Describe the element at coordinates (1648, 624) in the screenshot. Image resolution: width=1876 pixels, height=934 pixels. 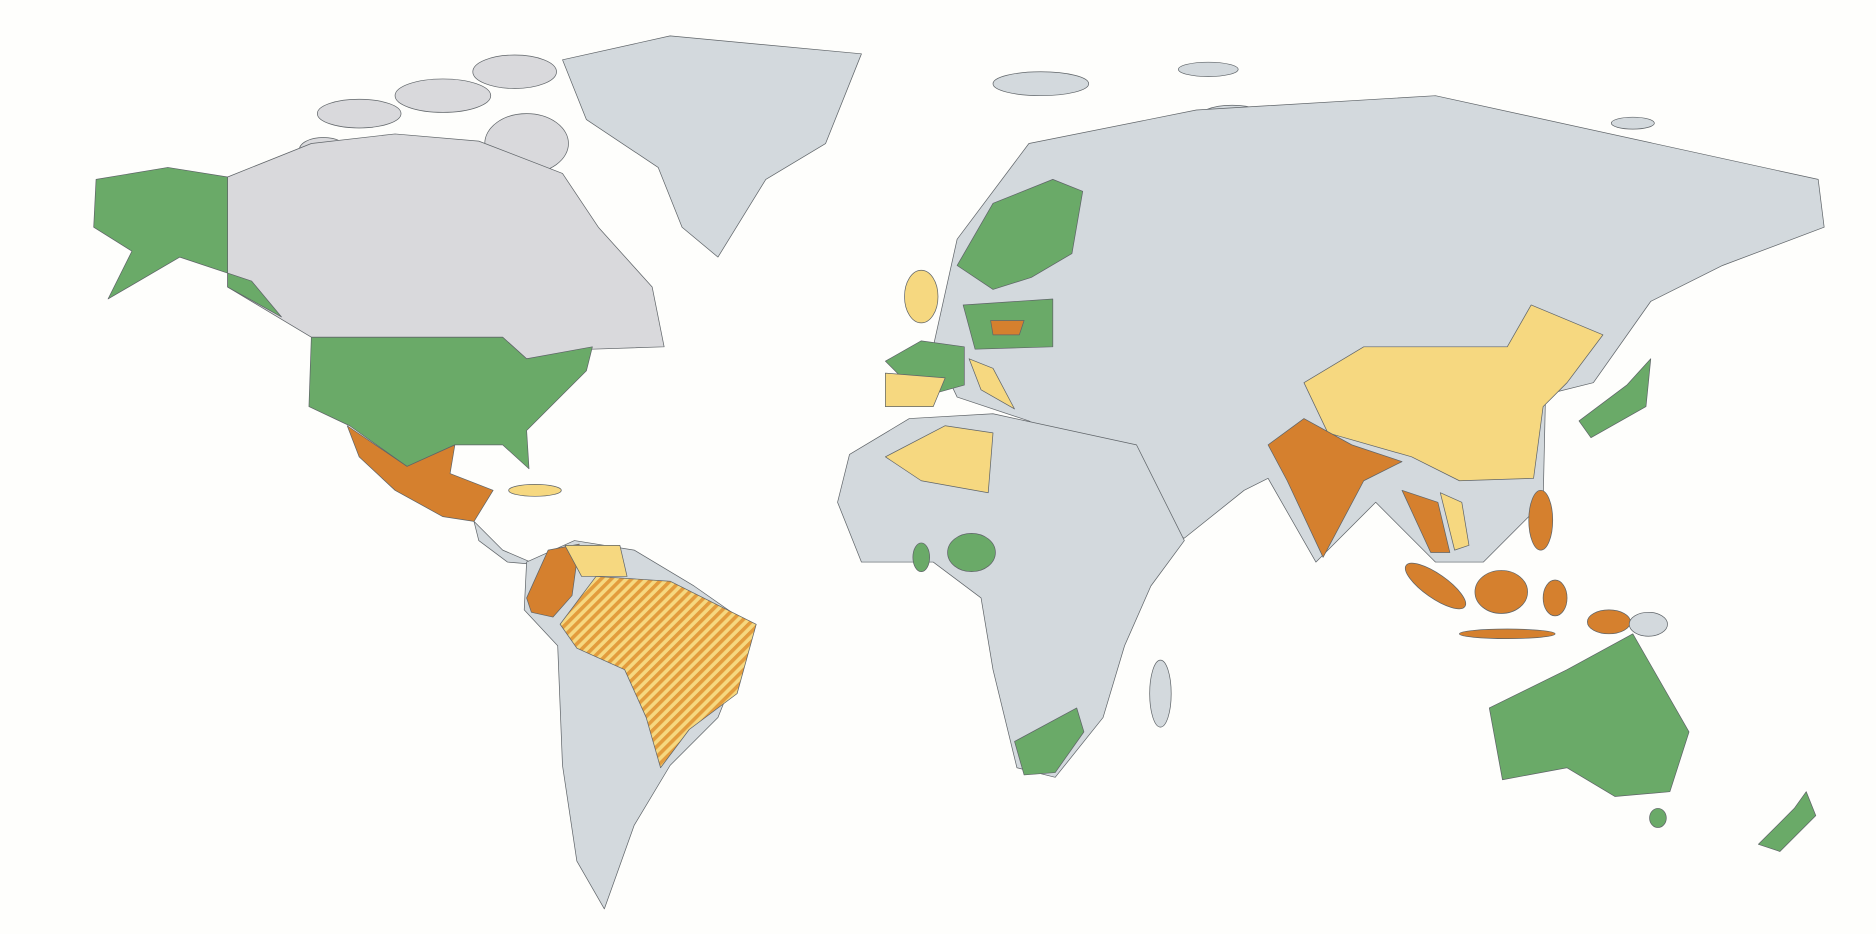
I see `country-papua-new-guinea` at that location.